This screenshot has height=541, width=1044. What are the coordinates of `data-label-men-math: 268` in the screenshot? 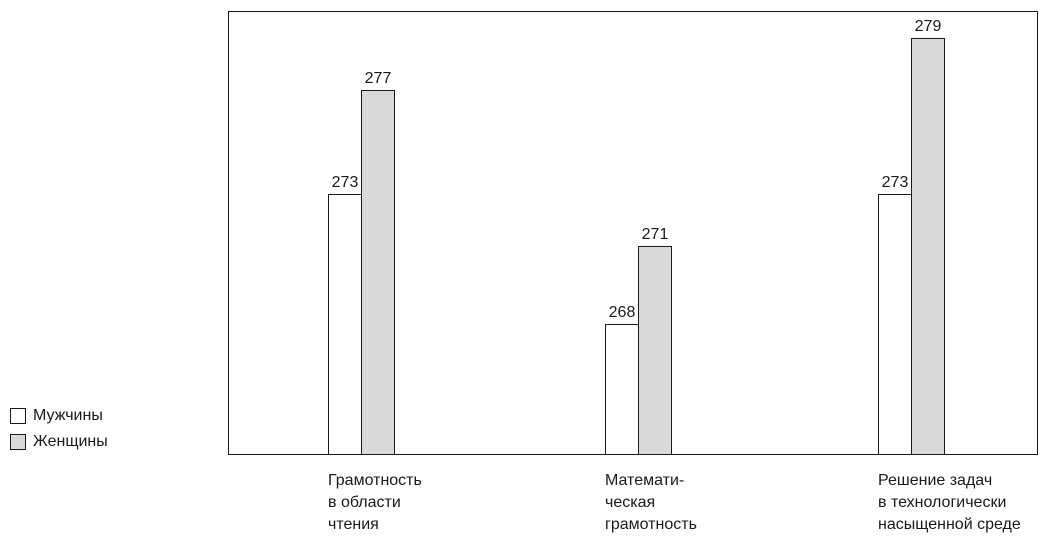 It's located at (622, 312).